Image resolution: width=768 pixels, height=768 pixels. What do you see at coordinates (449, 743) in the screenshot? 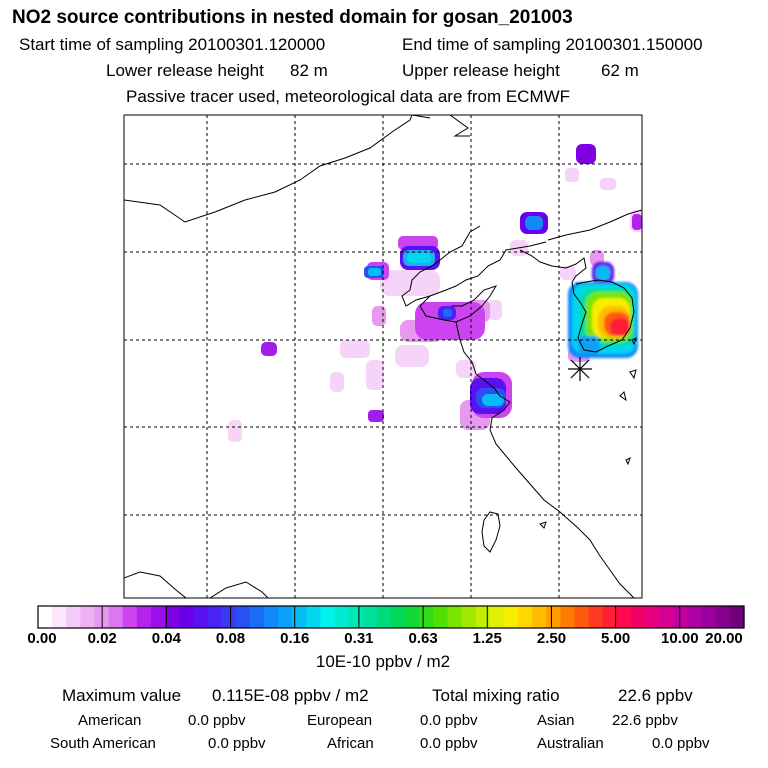
I see `african-value: 0.0 ppbv` at bounding box center [449, 743].